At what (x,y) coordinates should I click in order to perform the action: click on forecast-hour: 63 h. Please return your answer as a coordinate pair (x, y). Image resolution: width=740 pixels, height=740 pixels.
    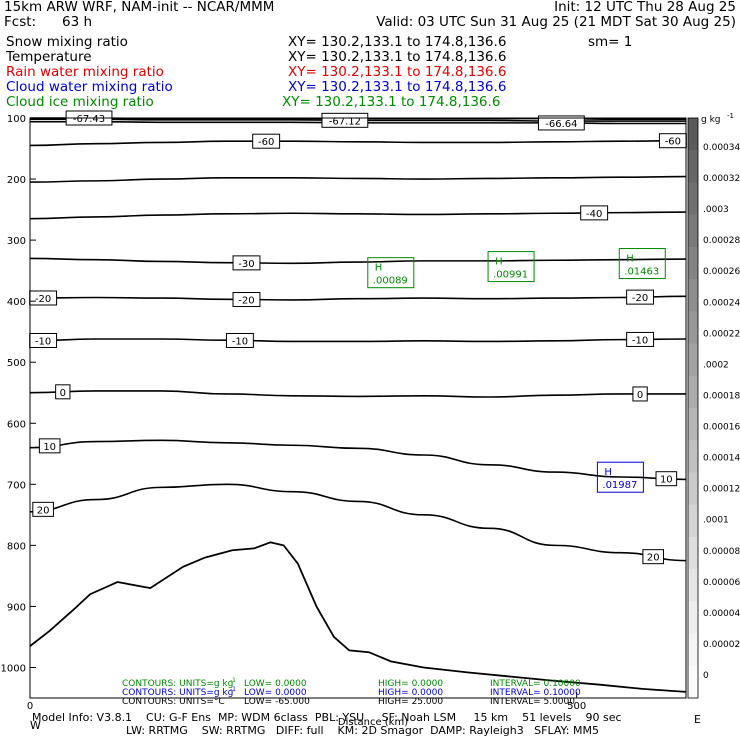
    Looking at the image, I should click on (77, 22).